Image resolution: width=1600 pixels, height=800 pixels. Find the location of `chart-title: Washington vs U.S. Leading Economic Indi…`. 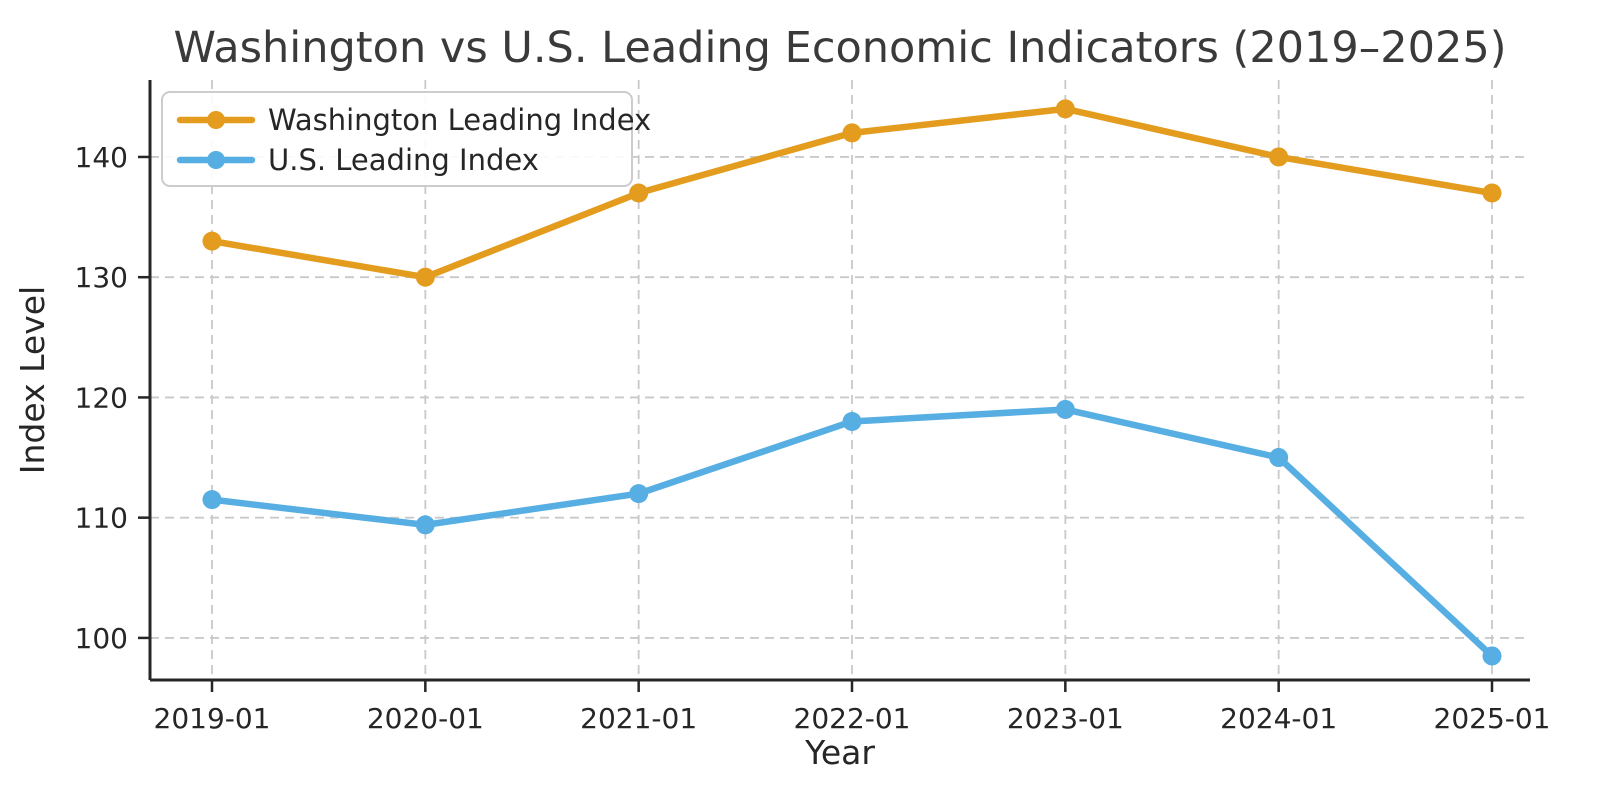

chart-title: Washington vs U.S. Leading Economic Indi… is located at coordinates (840, 48).